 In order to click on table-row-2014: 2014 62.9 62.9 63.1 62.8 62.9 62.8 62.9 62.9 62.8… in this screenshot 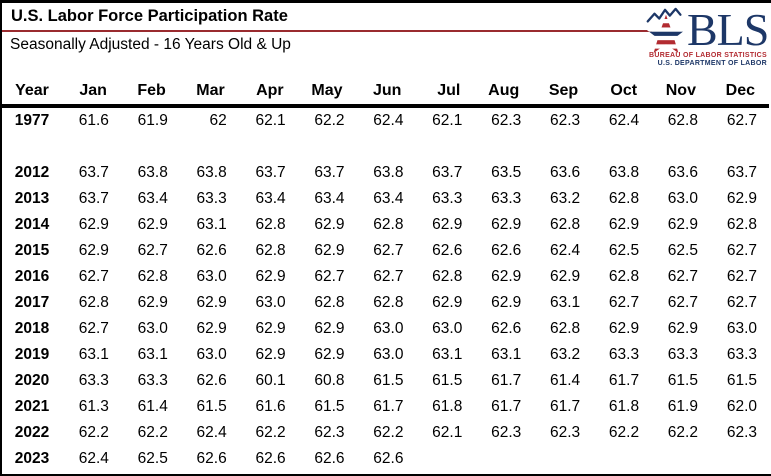, I will do `click(385, 225)`.